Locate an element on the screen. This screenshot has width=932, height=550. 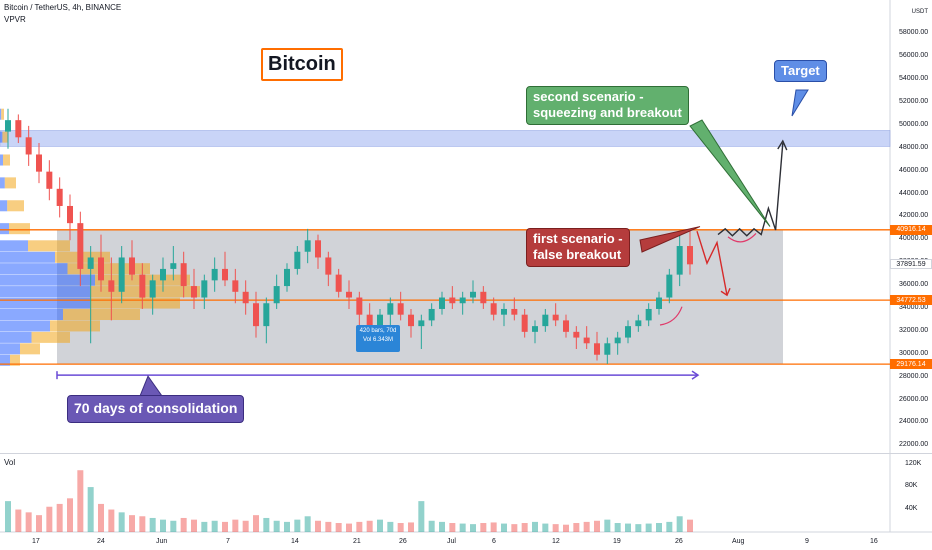
consolidation-box: 70 days of consolidation is located at coordinates (156, 409).